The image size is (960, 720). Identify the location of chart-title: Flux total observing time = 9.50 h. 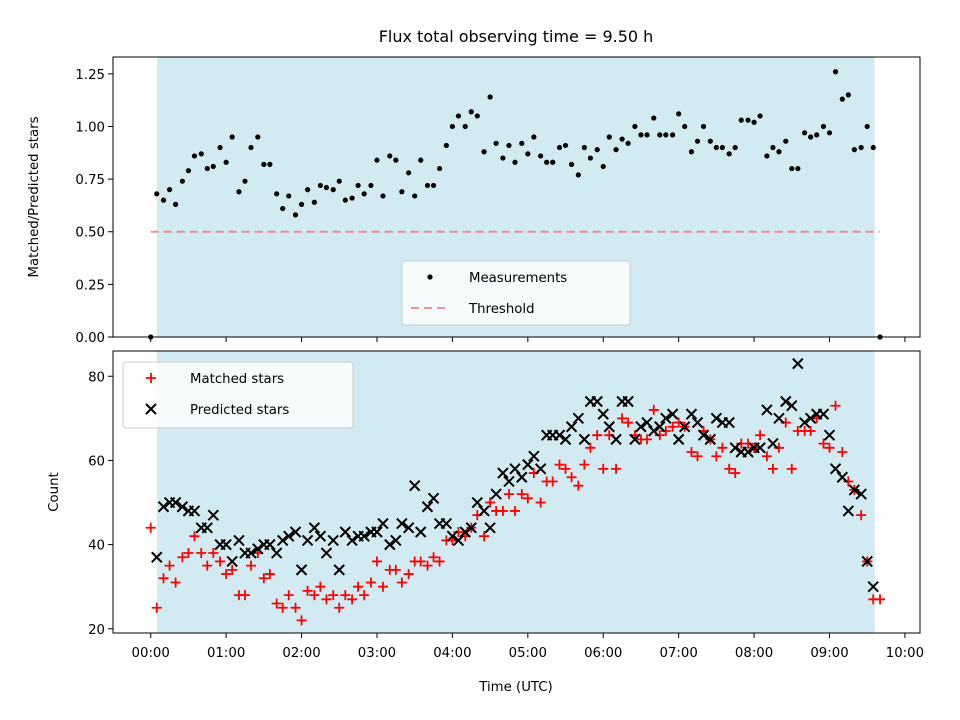
(516, 36).